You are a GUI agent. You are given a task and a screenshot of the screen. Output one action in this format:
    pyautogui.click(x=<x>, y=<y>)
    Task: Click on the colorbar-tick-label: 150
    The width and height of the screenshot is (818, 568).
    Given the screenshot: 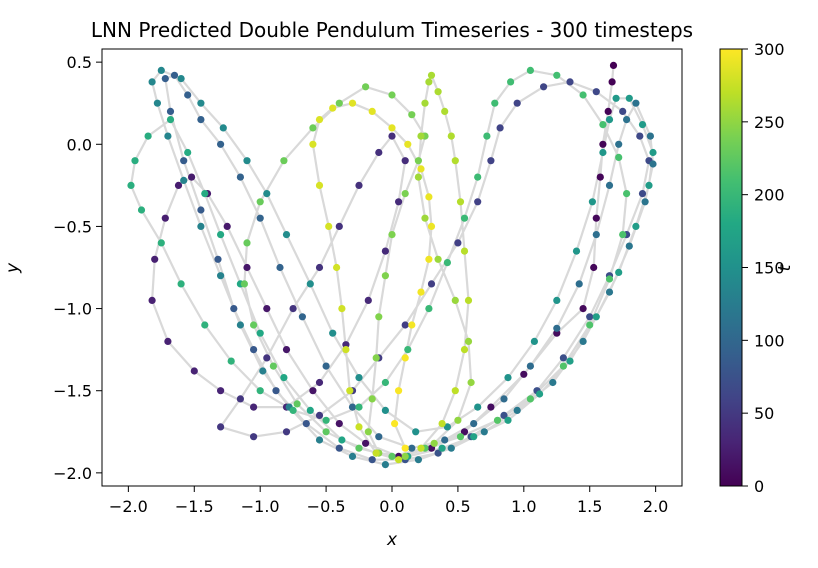 What is the action you would take?
    pyautogui.click(x=769, y=268)
    